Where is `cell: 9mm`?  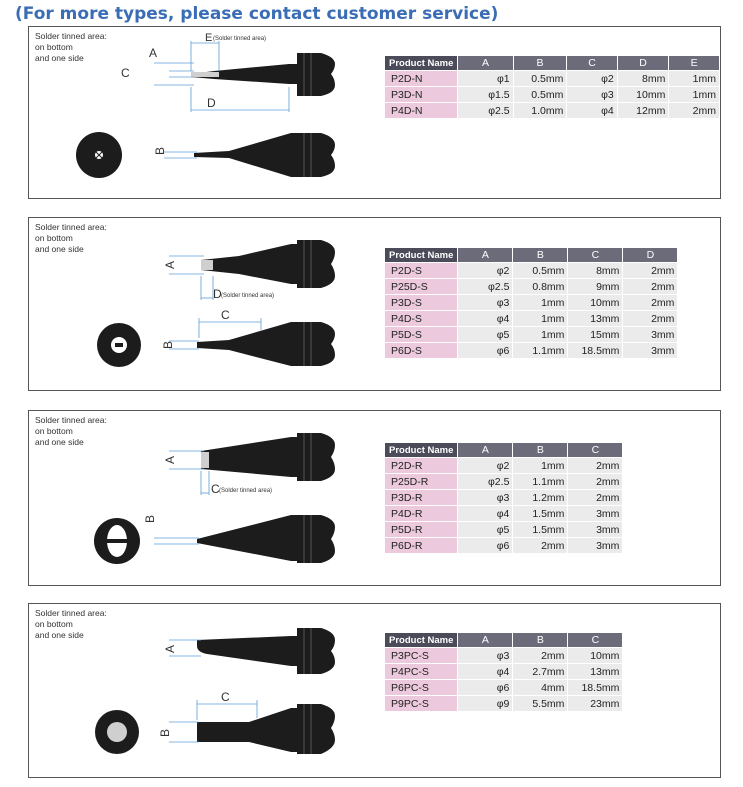
cell: 9mm is located at coordinates (595, 286).